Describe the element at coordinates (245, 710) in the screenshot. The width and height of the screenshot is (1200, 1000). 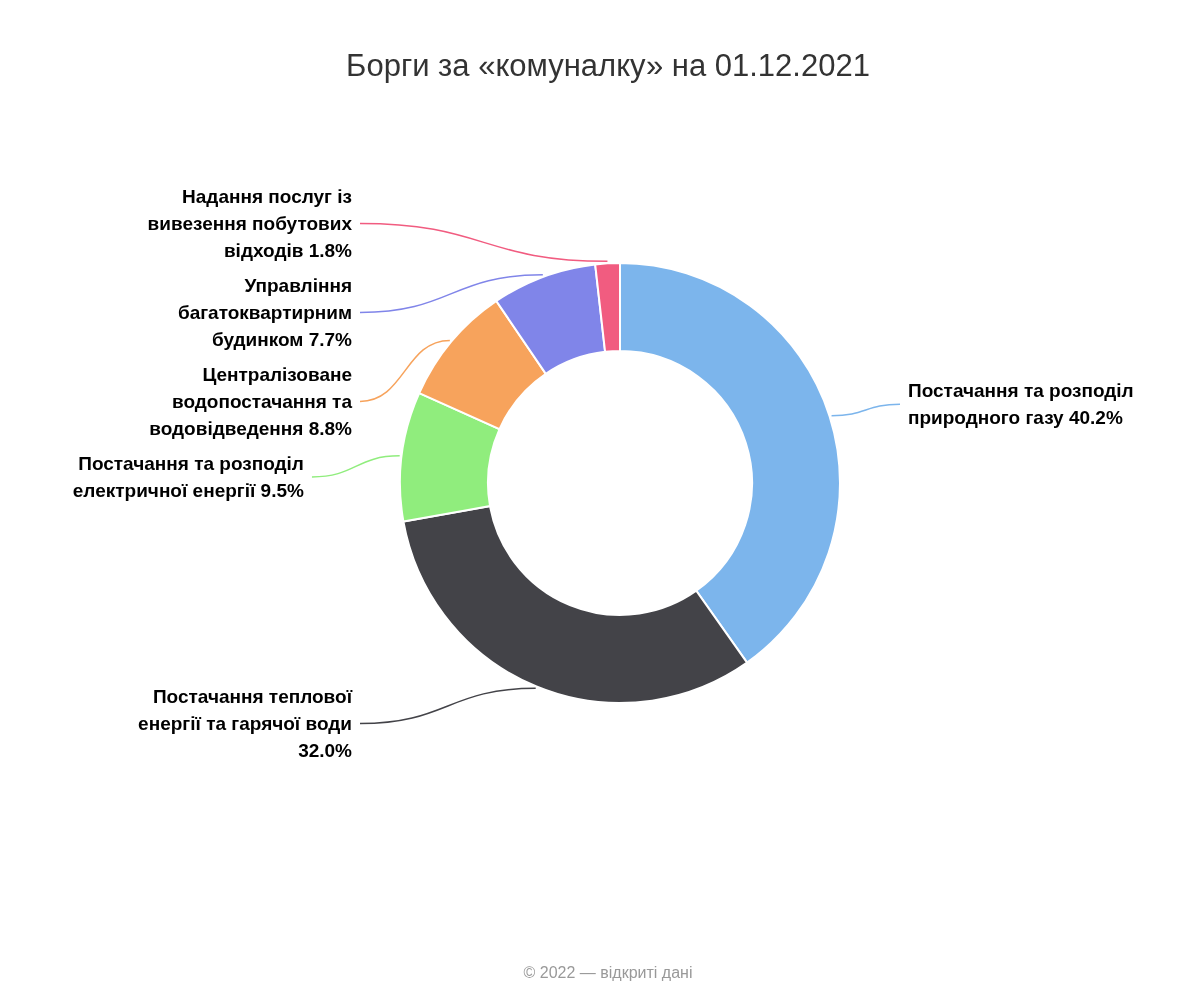
I see `slice-label: Постачання теплової енергії та гарячої води` at that location.